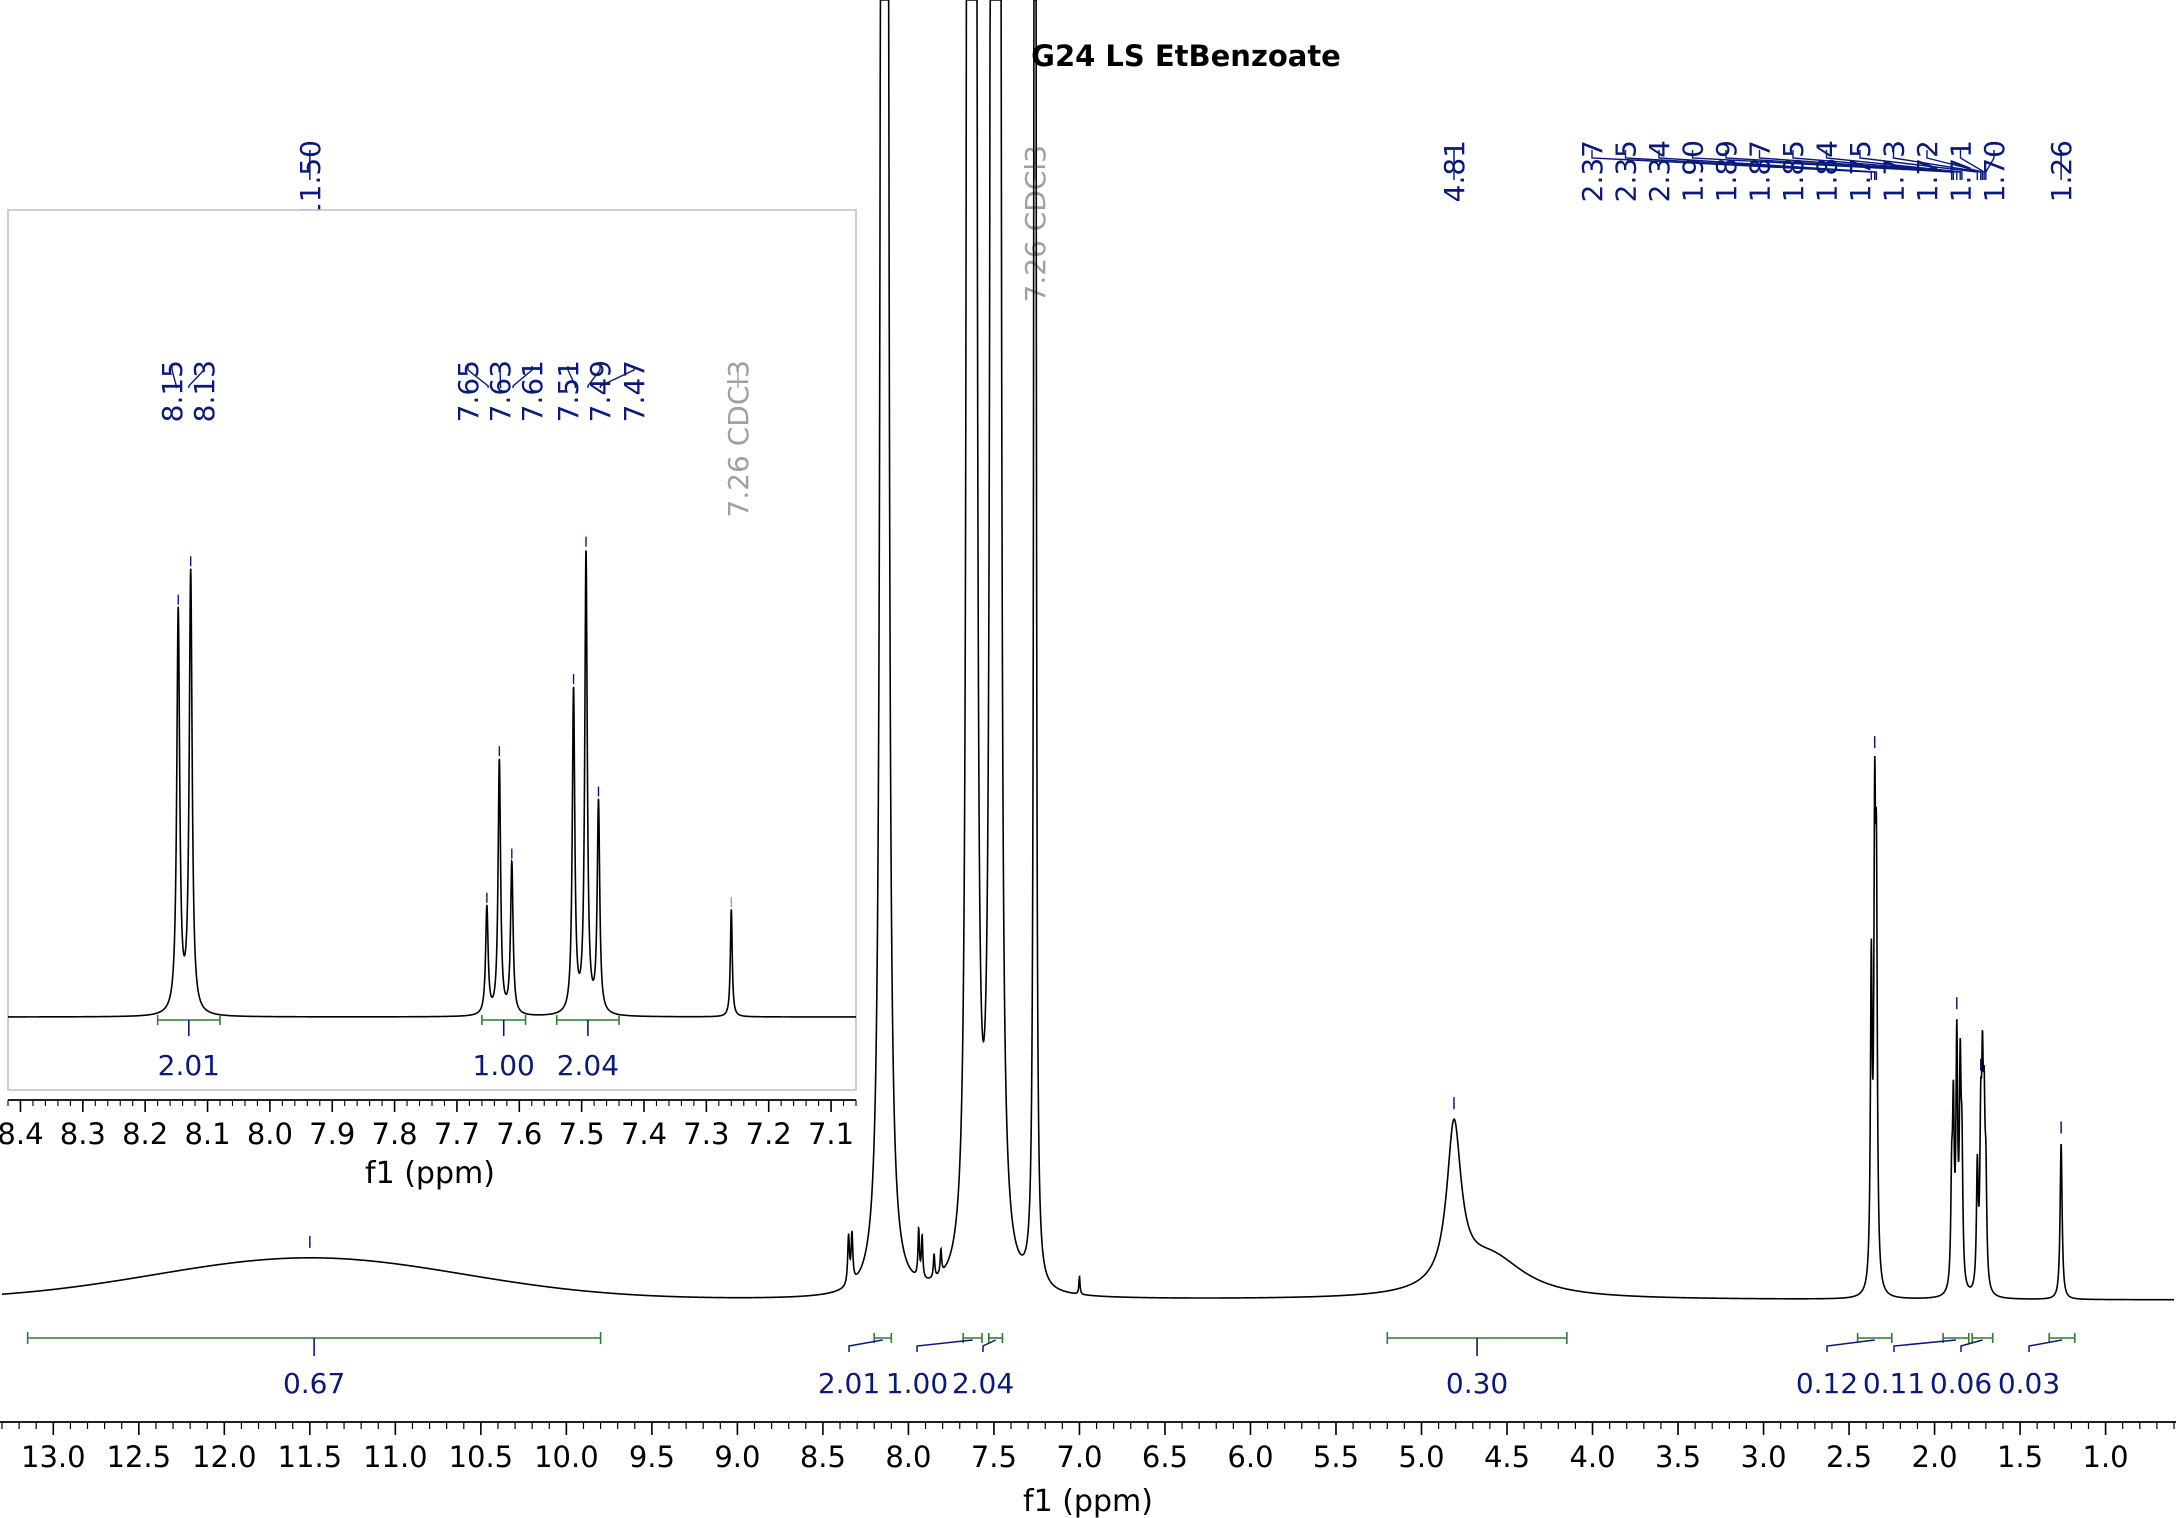  I want to click on main-peak-label: 1.85, so click(1793, 171).